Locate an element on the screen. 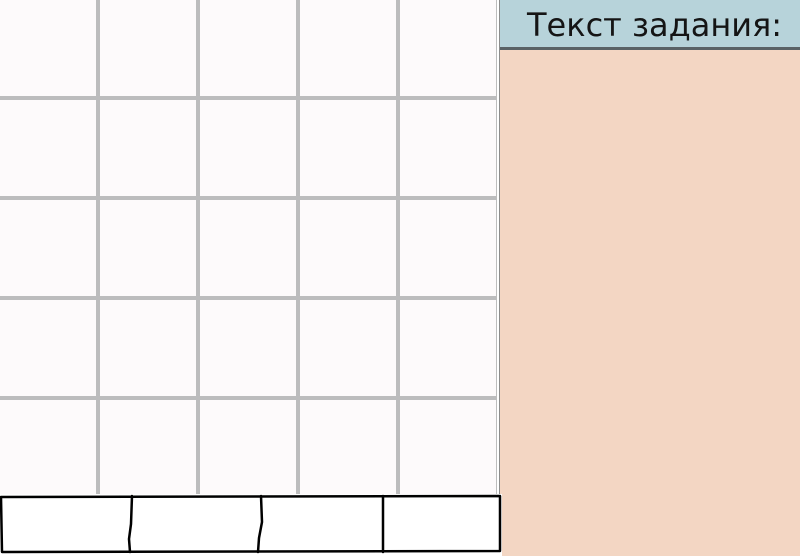 The height and width of the screenshot is (556, 800). grid-cell-r1-c4 is located at coordinates (348, 48).